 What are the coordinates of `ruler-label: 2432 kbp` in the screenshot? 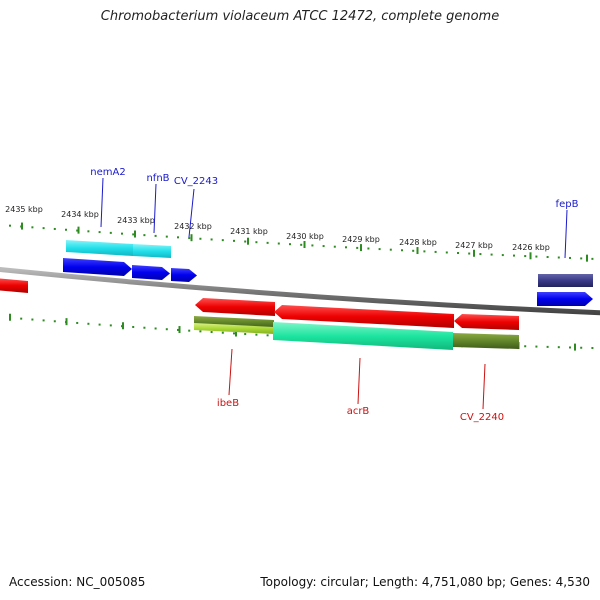 It's located at (193, 226).